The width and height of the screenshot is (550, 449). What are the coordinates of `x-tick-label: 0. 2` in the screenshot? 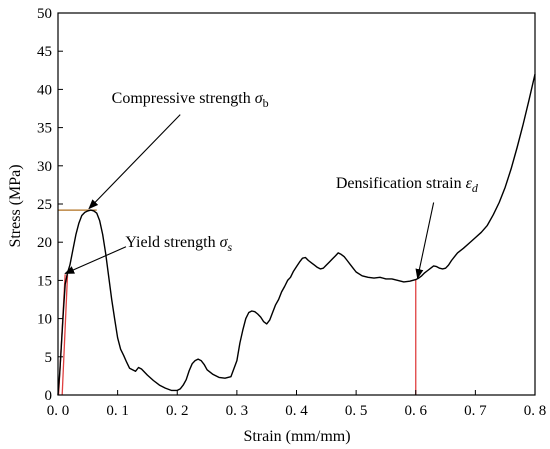 It's located at (177, 411).